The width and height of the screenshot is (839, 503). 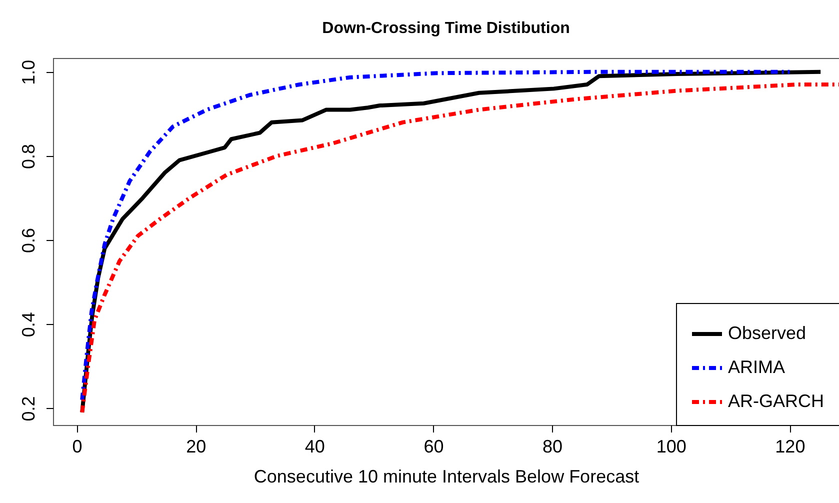 I want to click on y-tick-label: 1.0, so click(x=28, y=72).